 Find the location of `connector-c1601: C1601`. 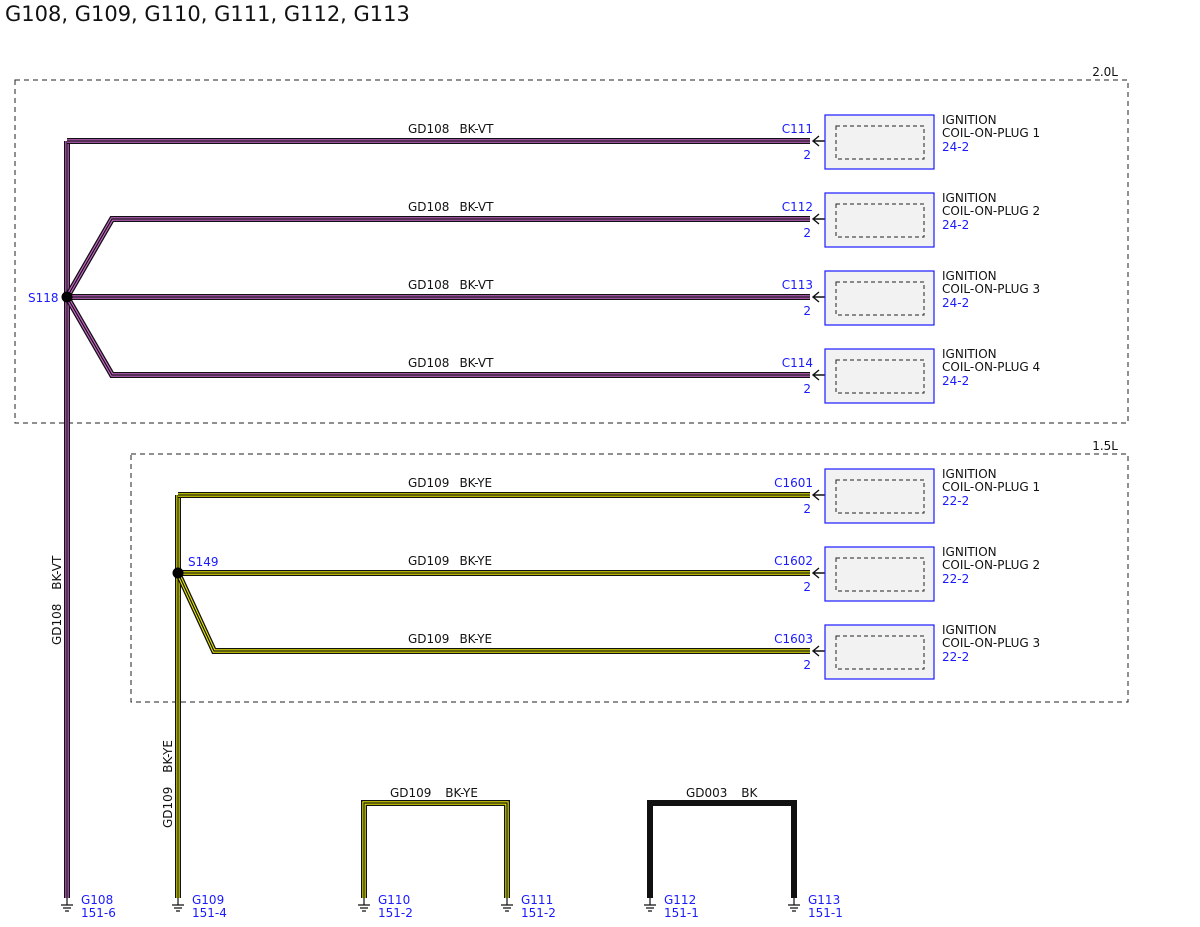

connector-c1601: C1601 is located at coordinates (793, 483).